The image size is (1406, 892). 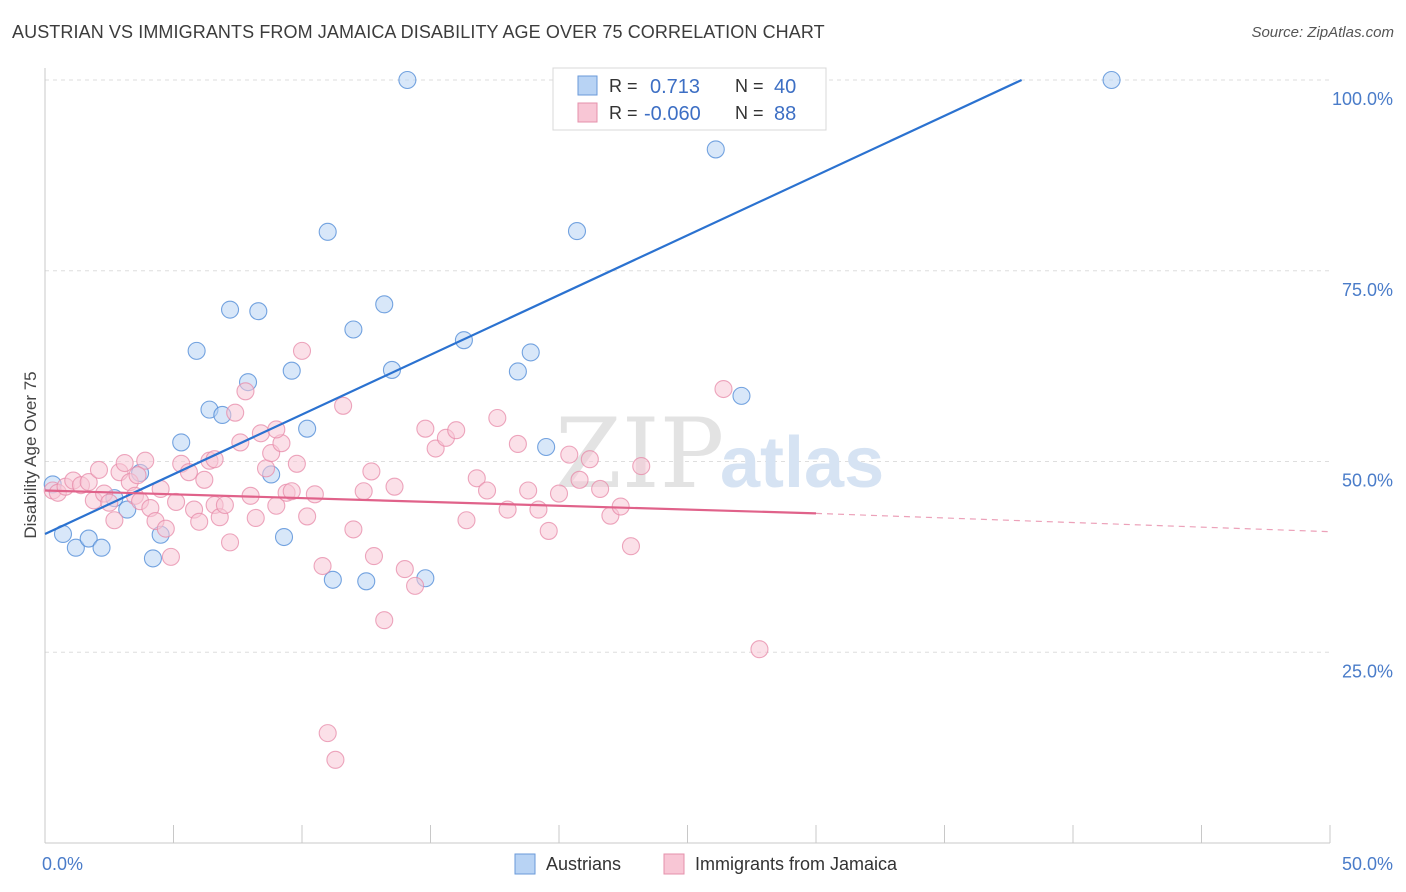 I want to click on legend-bottom-swatch-jamaica, so click(x=674, y=864).